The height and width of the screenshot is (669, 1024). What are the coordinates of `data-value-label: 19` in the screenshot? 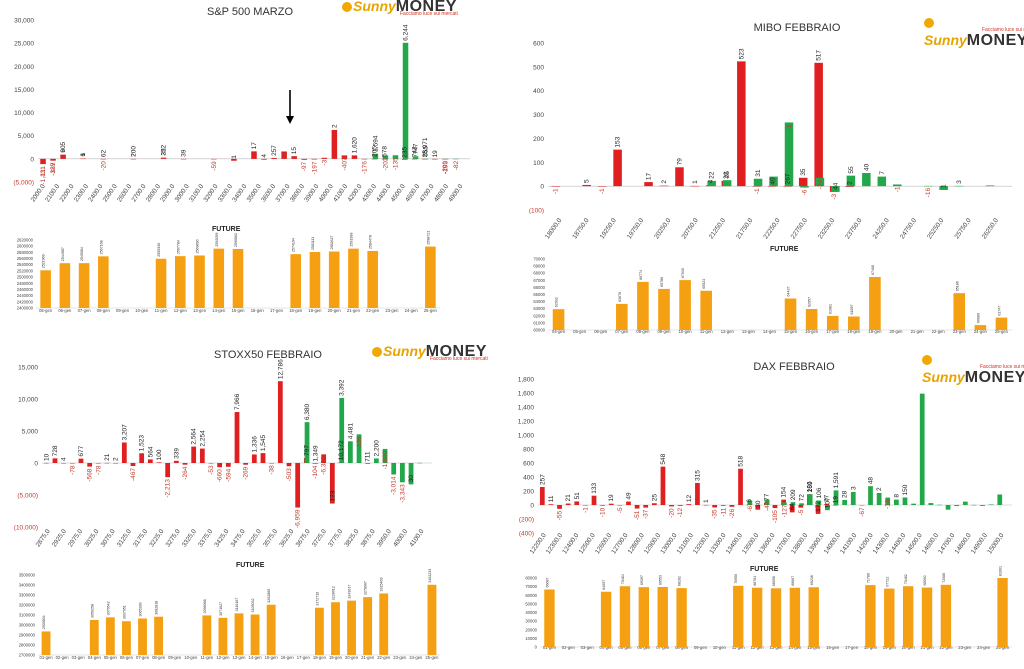 It's located at (611, 498).